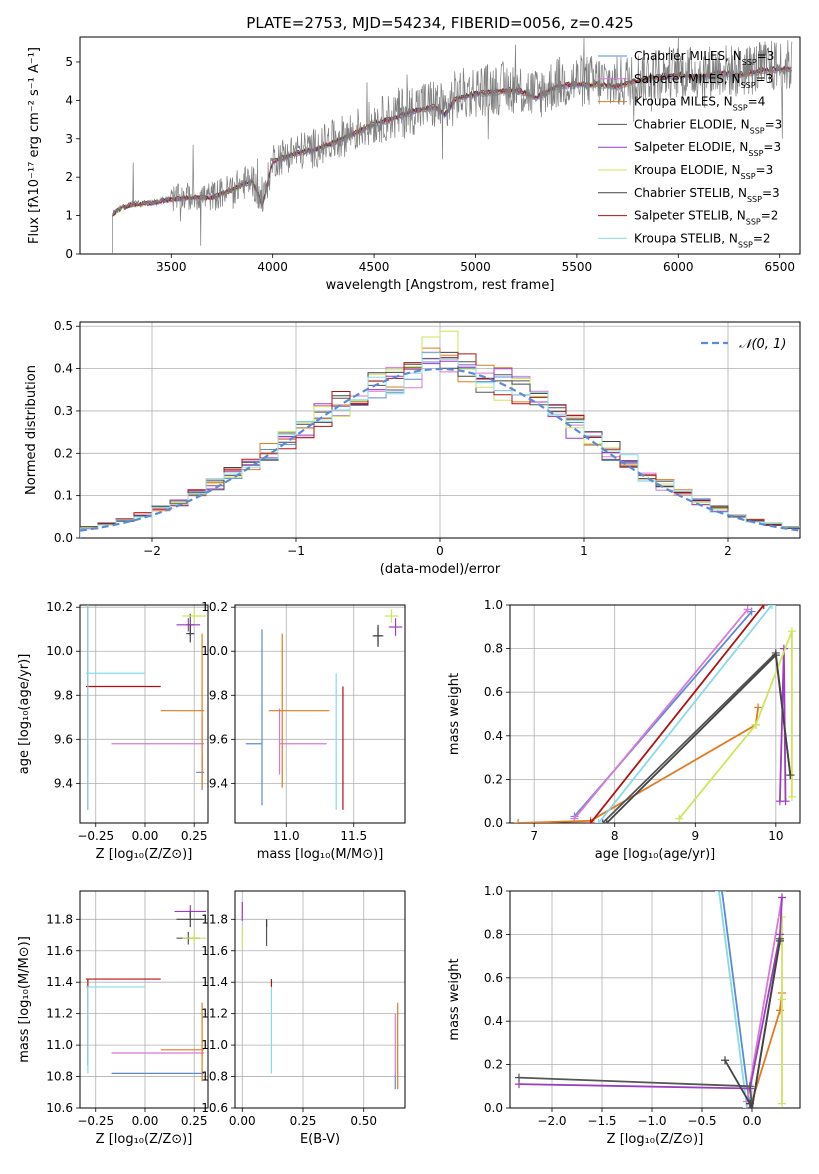 The width and height of the screenshot is (819, 1174). I want to click on legend-entry: Chabrier MILES, NSSP=3, so click(704, 58).